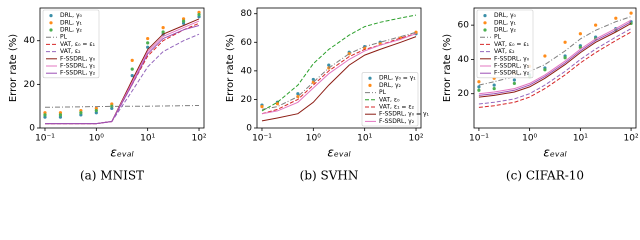 The image size is (640, 240). What do you see at coordinates (545, 176) in the screenshot?
I see `caption: (c) CIFAR-10` at bounding box center [545, 176].